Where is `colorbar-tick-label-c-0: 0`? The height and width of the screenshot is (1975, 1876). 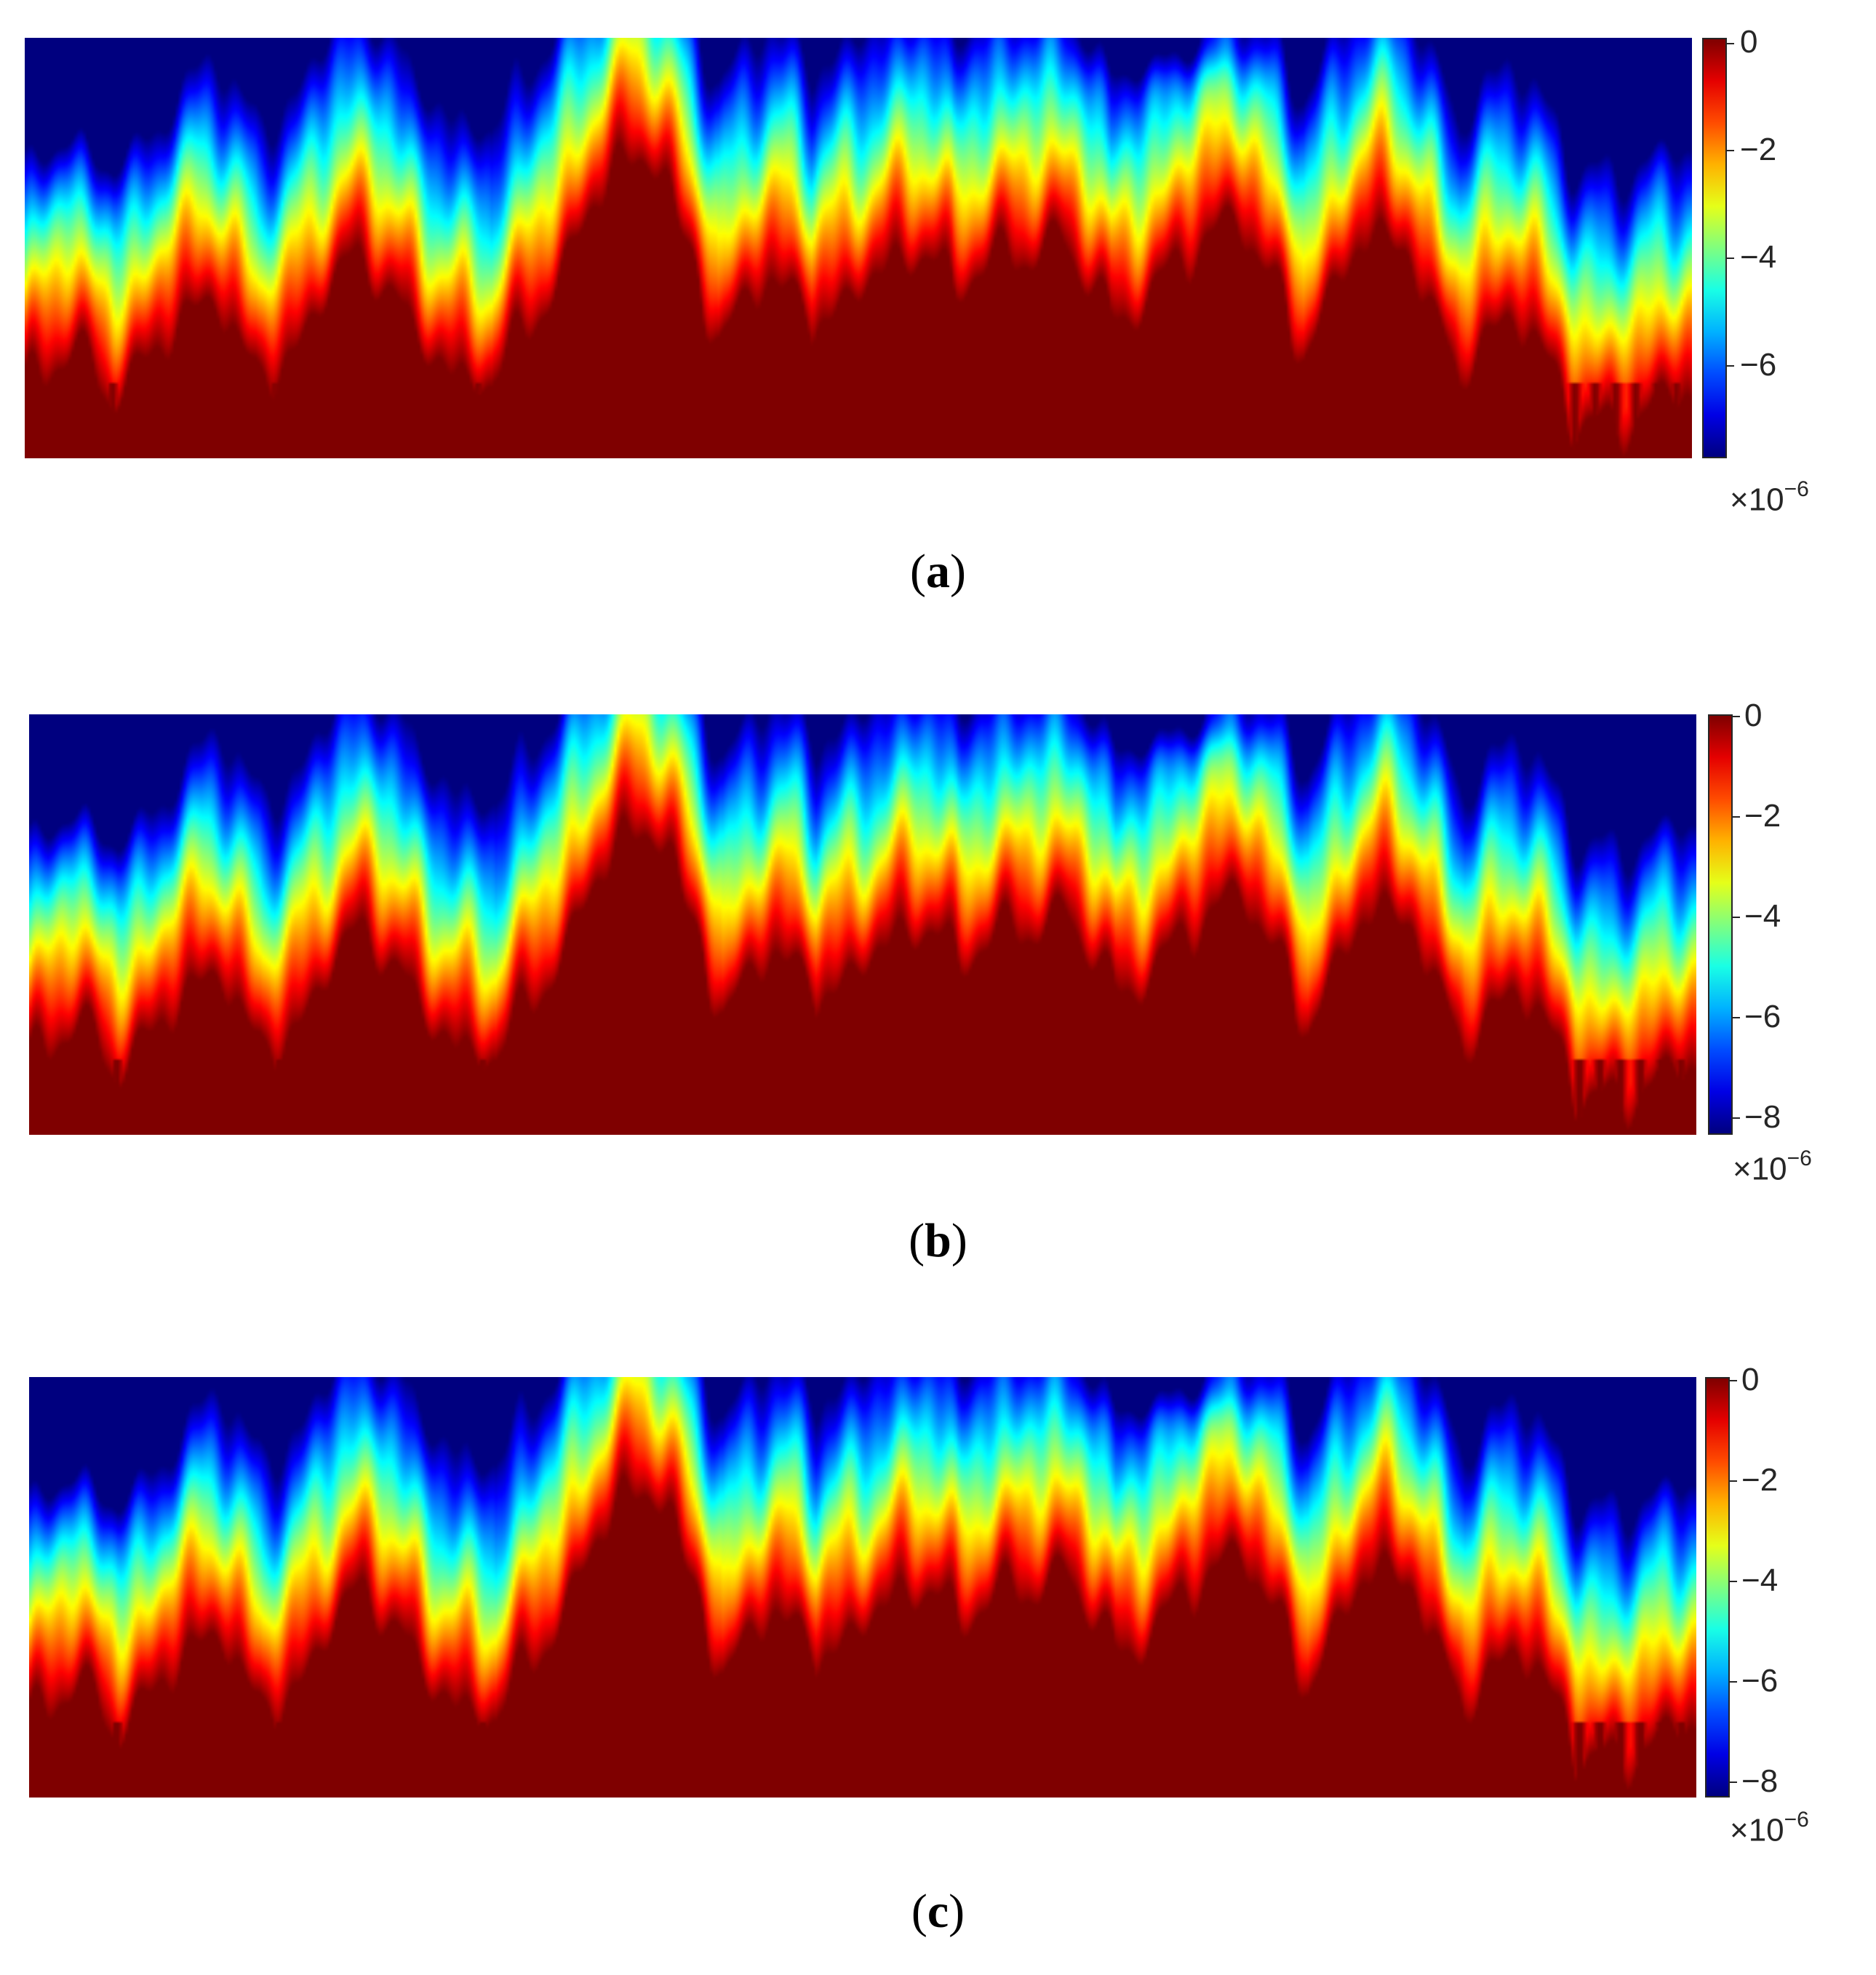 colorbar-tick-label-c-0: 0 is located at coordinates (1751, 1379).